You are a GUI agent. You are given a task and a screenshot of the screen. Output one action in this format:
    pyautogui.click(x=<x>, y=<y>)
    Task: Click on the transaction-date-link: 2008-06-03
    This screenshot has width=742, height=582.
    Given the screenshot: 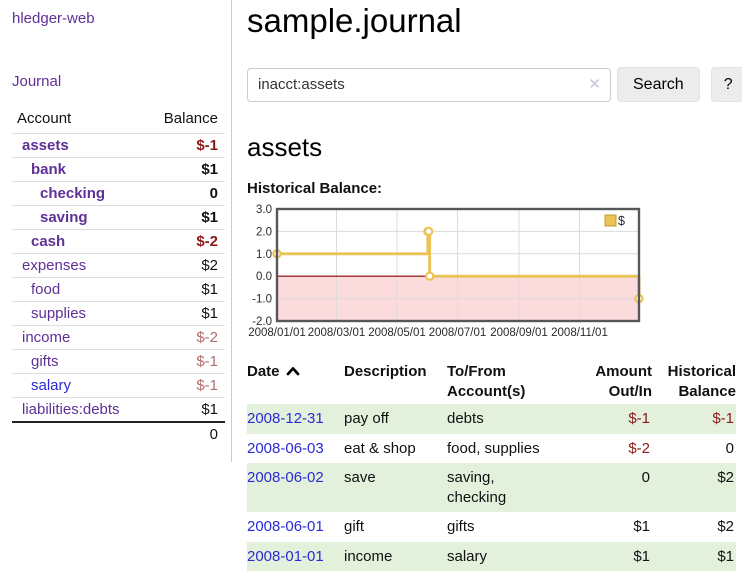 What is the action you would take?
    pyautogui.click(x=285, y=448)
    